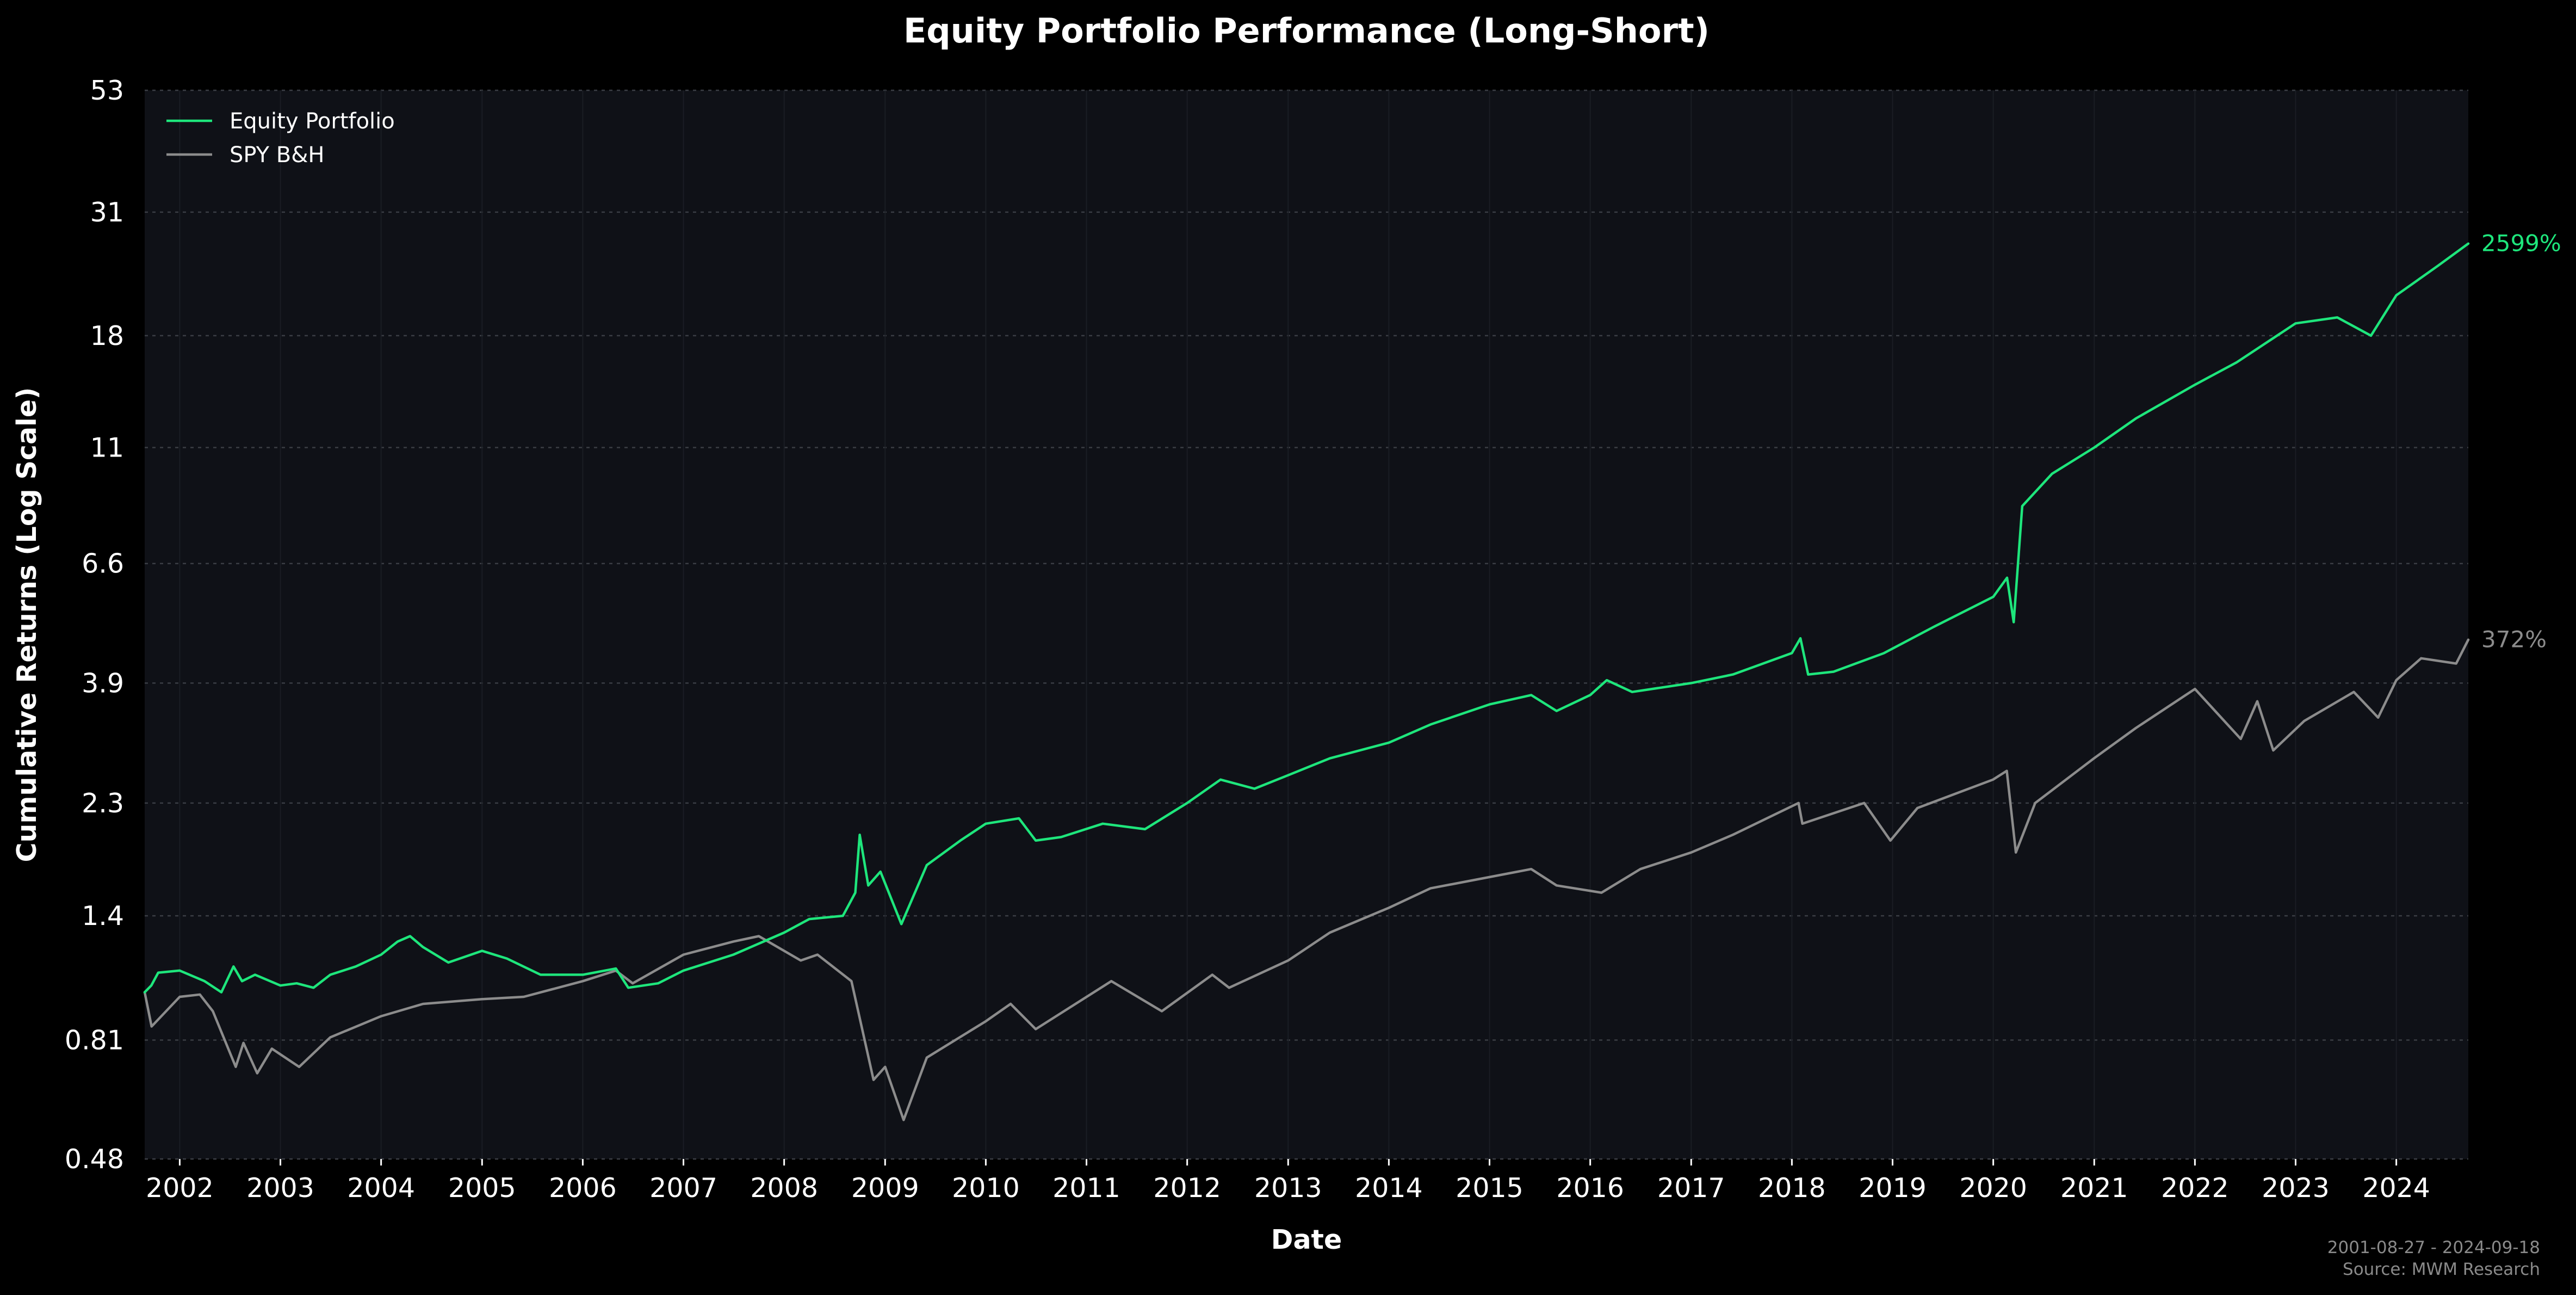  I want to click on y-axis-title: Cumulative Returns (Log Scale), so click(26, 624).